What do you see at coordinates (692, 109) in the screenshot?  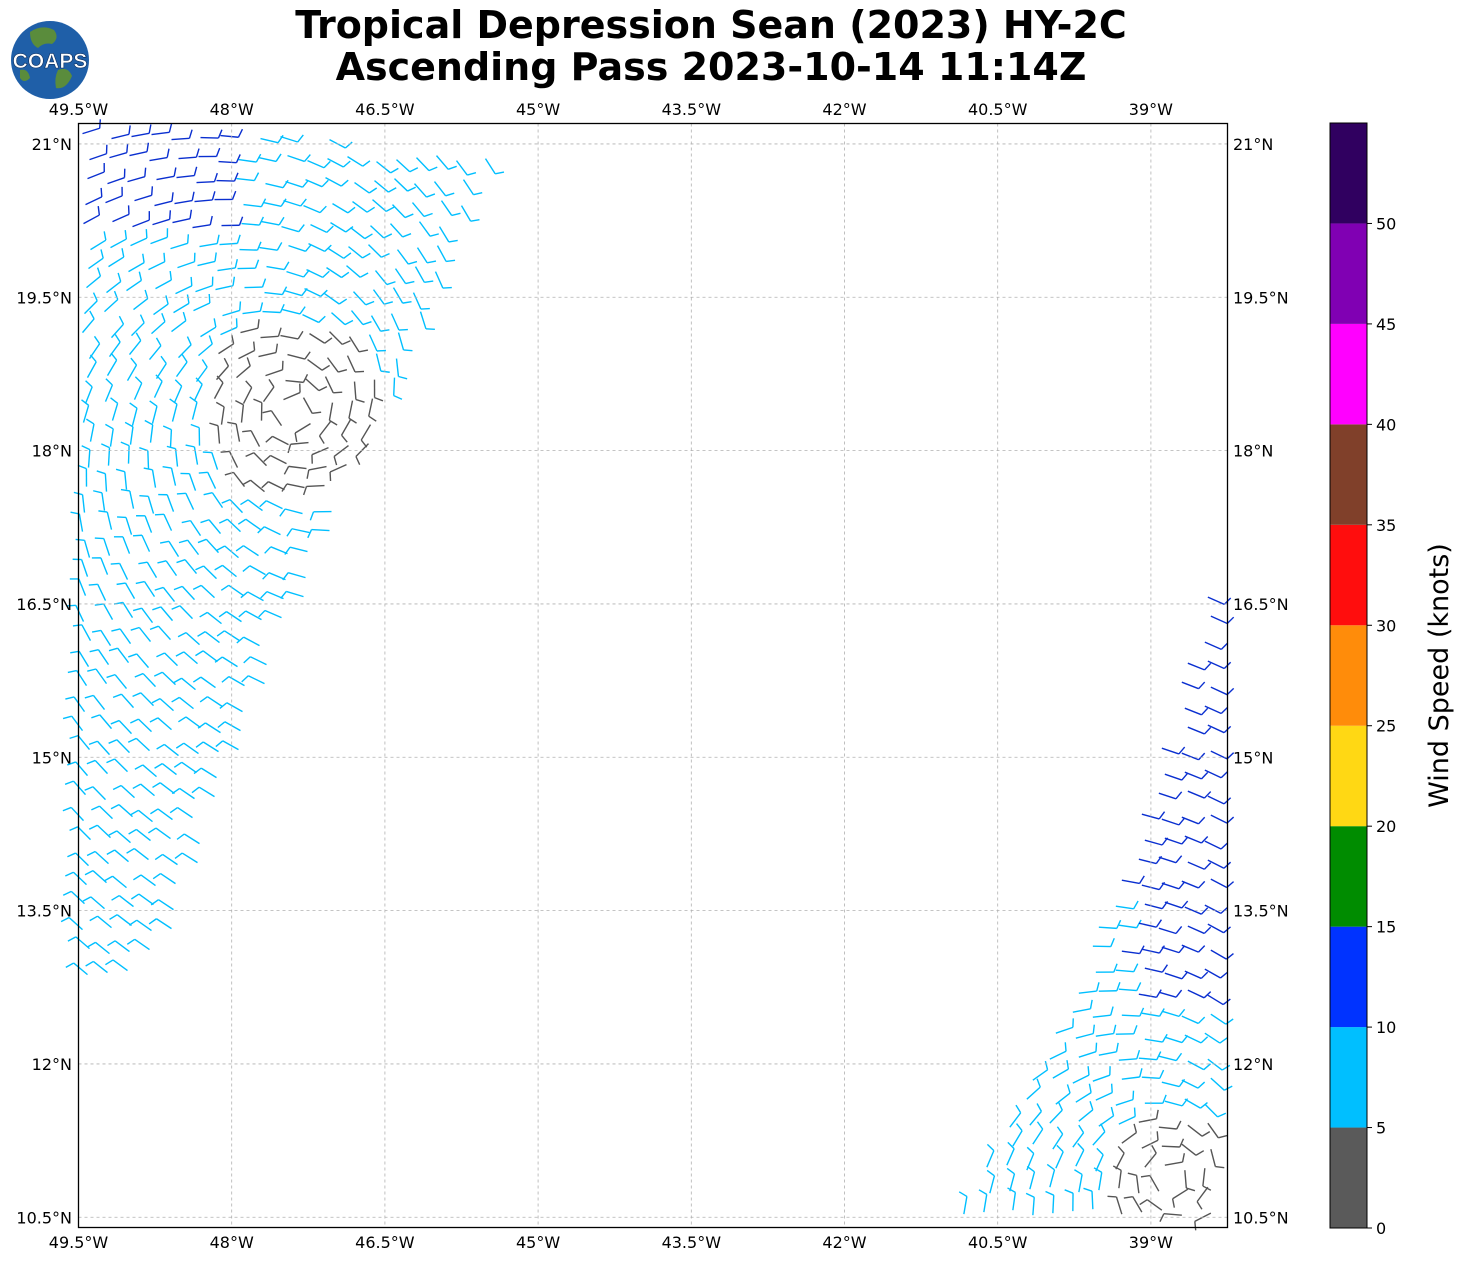 I see `lon-tick-label-top: 43.5°W` at bounding box center [692, 109].